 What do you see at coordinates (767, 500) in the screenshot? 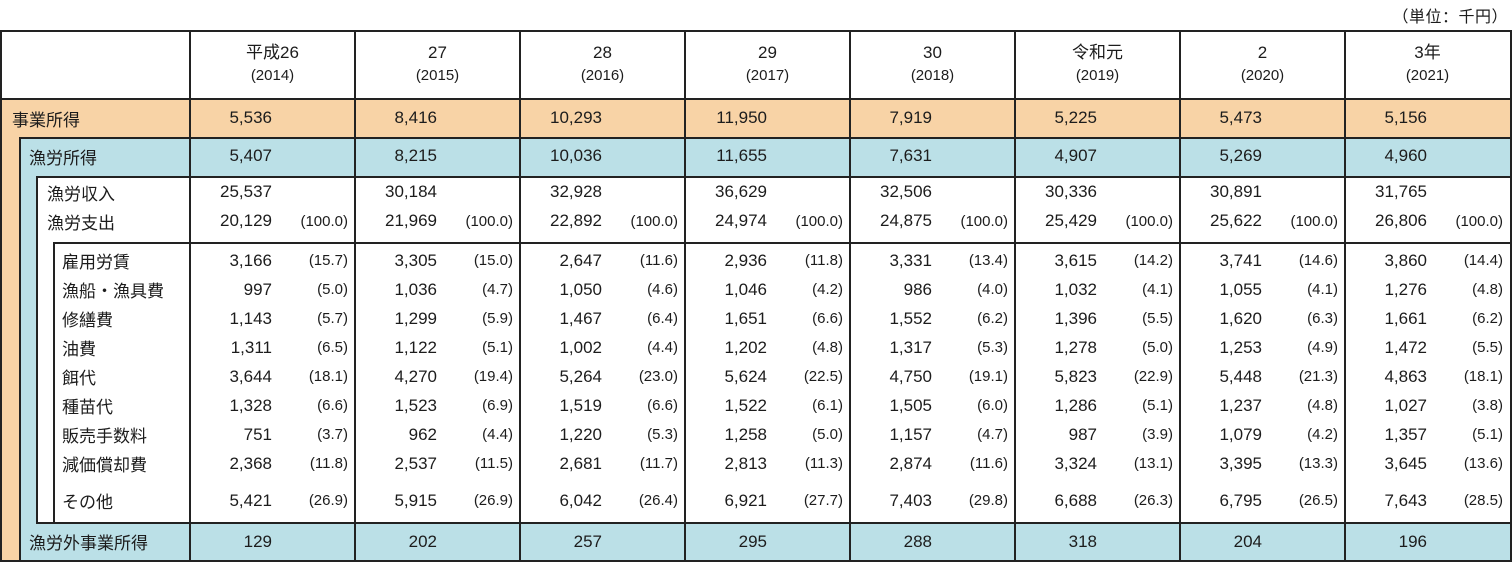
I see `cell-expense-other-col3: 6,921 (27.7)` at bounding box center [767, 500].